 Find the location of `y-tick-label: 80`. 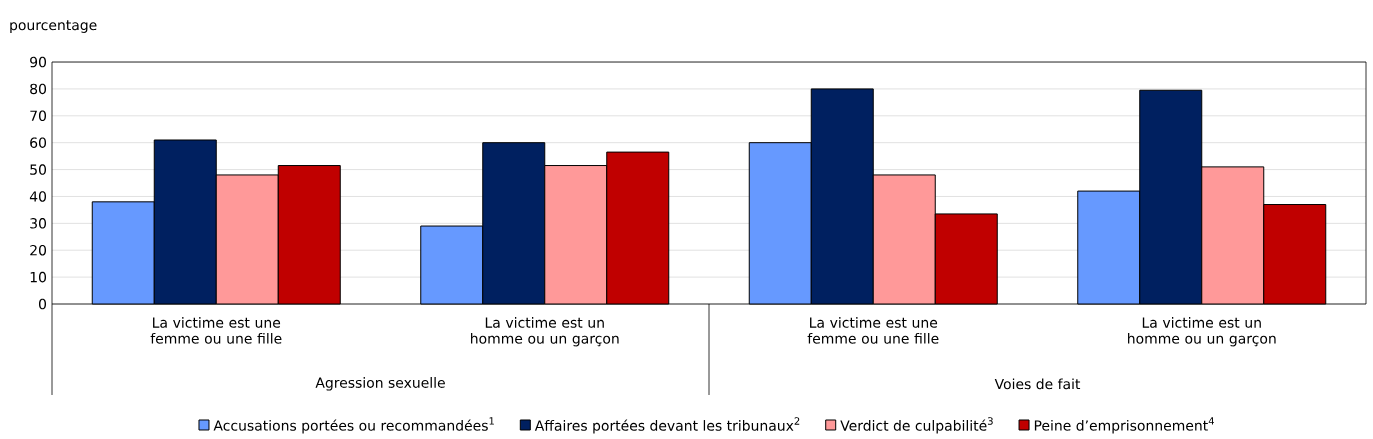

y-tick-label: 80 is located at coordinates (38, 89).